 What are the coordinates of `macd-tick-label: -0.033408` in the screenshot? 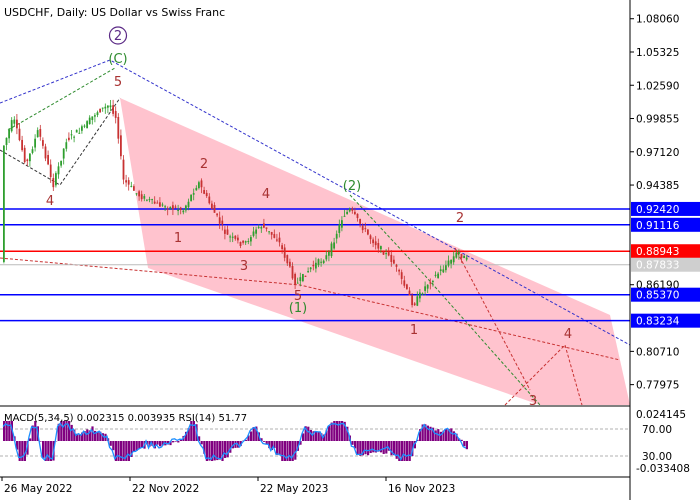 It's located at (663, 469).